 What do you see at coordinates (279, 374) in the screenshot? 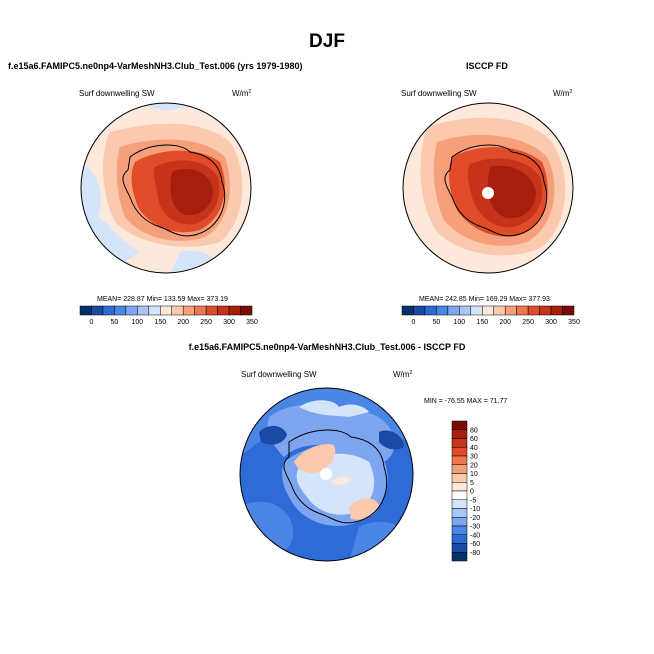
I see `diff-variable-label: Surf downwelling SW` at bounding box center [279, 374].